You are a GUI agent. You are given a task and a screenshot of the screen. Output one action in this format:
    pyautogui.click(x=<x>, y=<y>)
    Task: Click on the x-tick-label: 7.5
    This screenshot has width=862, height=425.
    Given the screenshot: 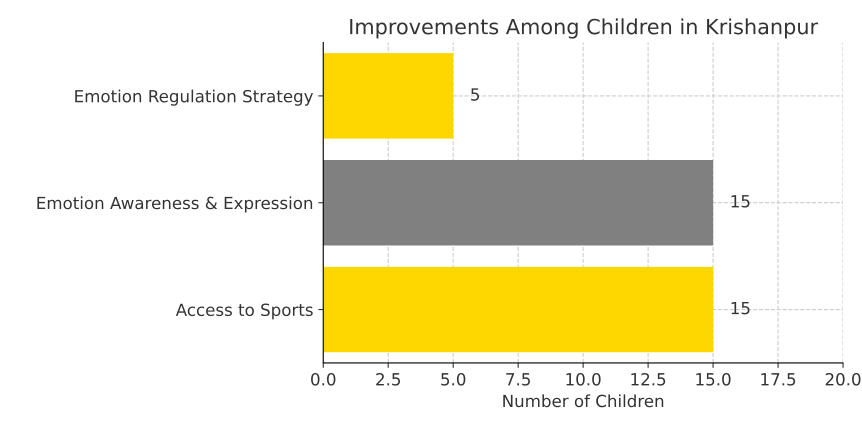 What is the action you would take?
    pyautogui.click(x=518, y=379)
    